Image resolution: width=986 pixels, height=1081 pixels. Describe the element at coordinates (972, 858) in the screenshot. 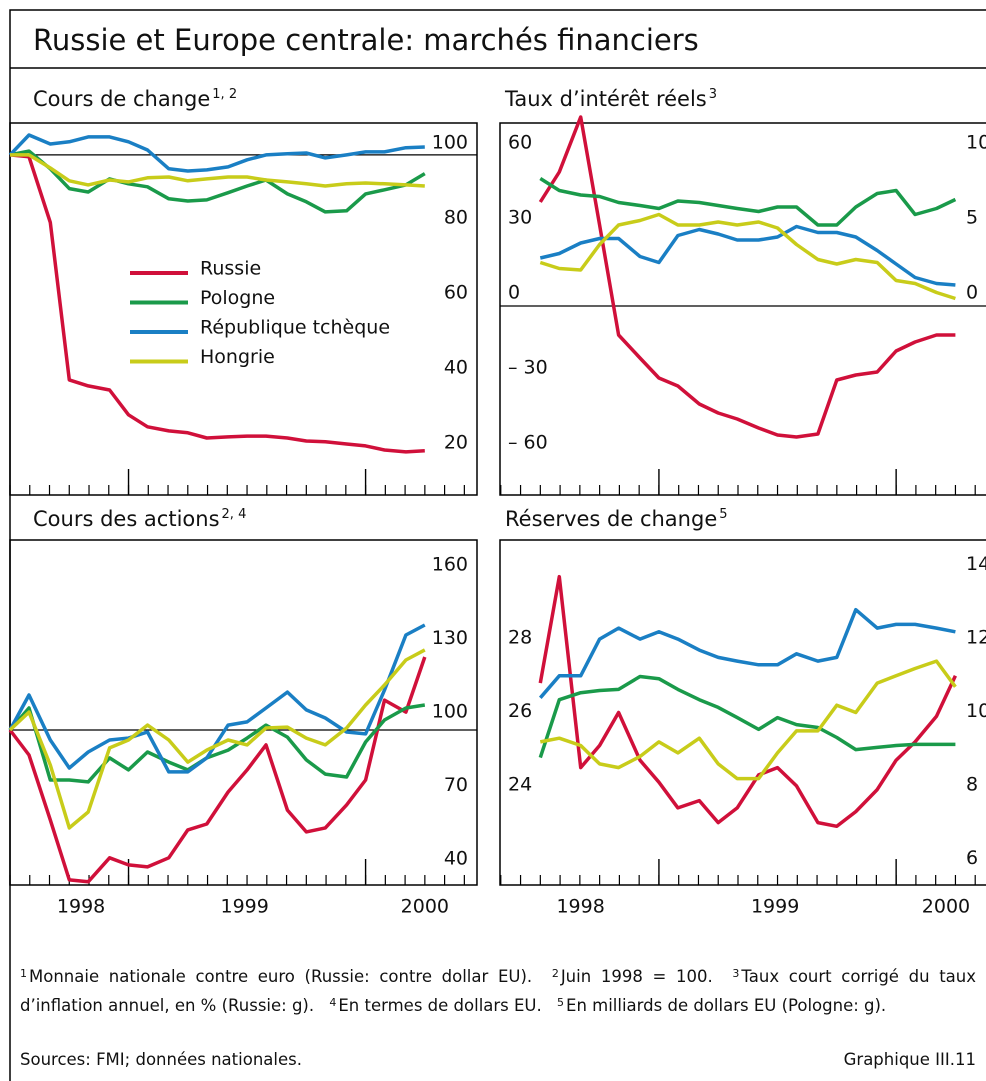

I see `y2-tick-label: 6` at that location.